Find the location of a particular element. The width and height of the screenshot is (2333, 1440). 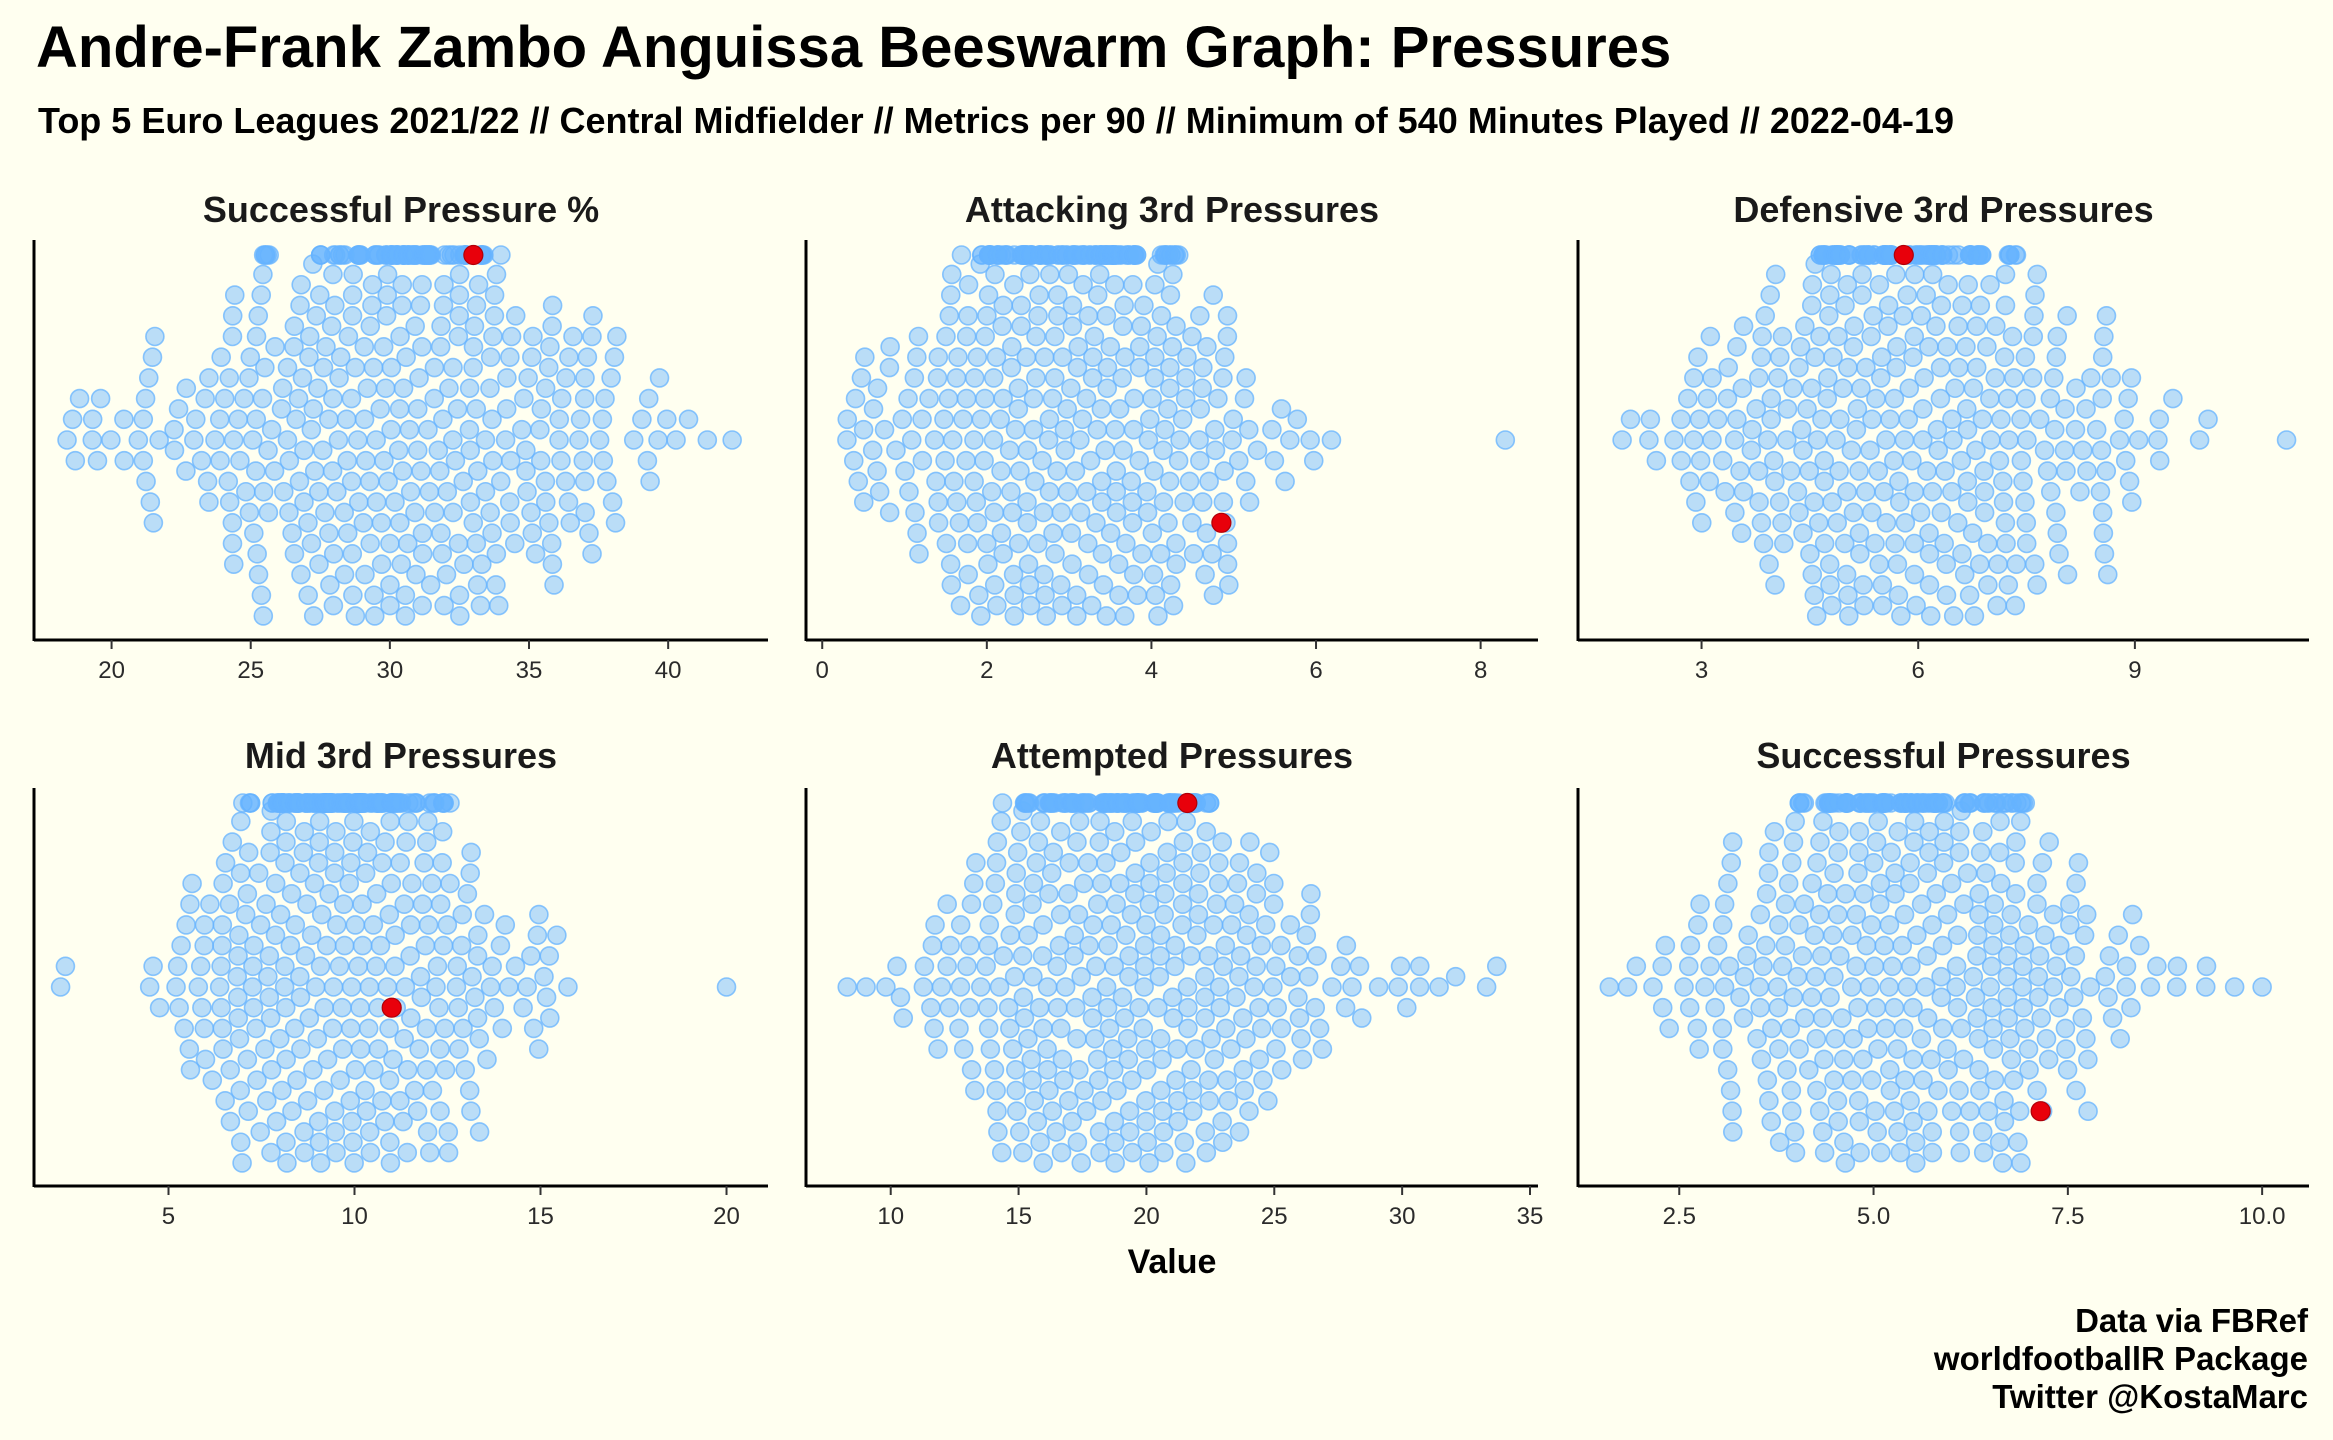

x-tick-label: 15 is located at coordinates (540, 1216).